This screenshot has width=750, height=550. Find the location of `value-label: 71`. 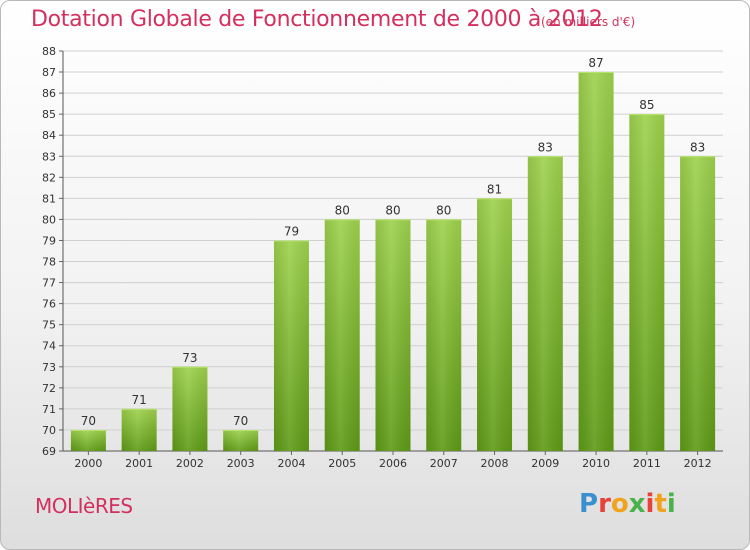

value-label: 71 is located at coordinates (139, 400).